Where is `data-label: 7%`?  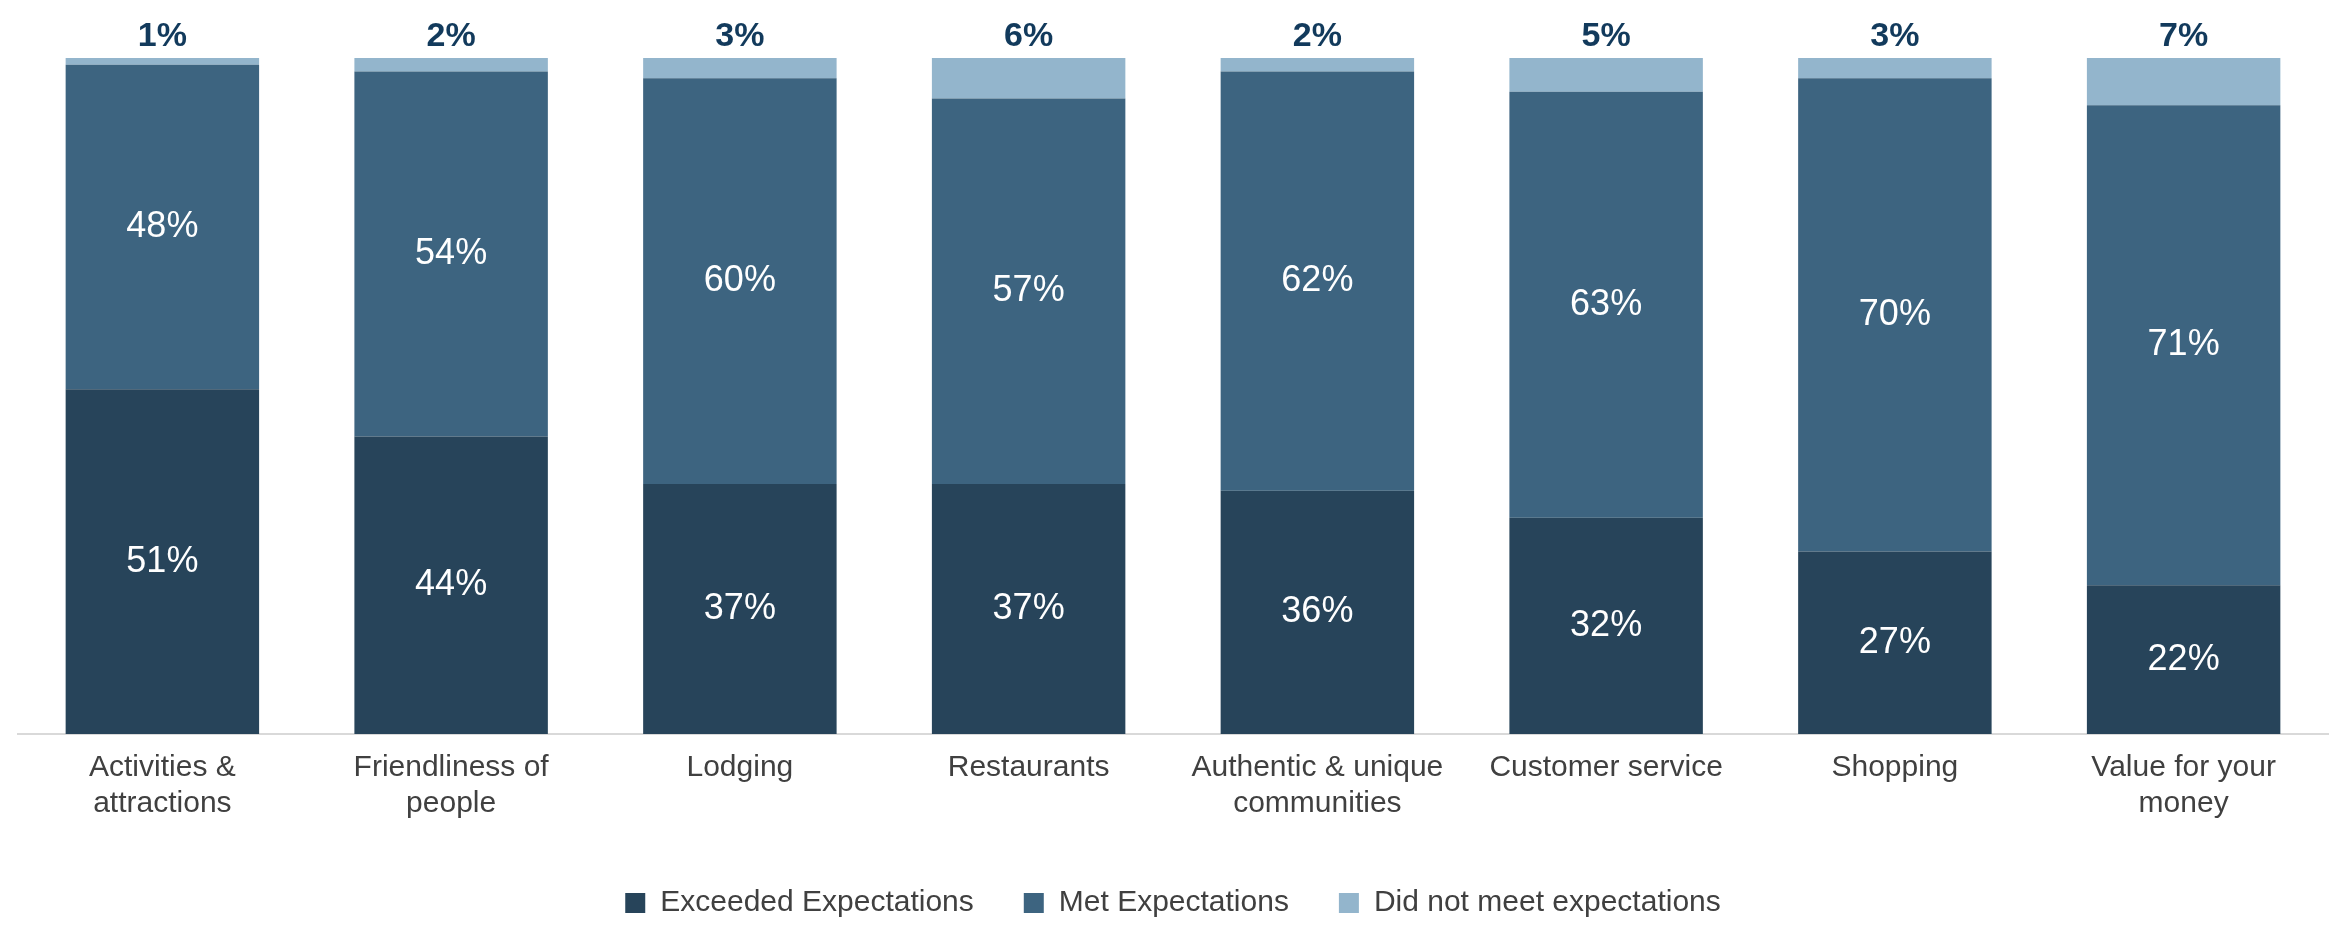
data-label: 7% is located at coordinates (2184, 34).